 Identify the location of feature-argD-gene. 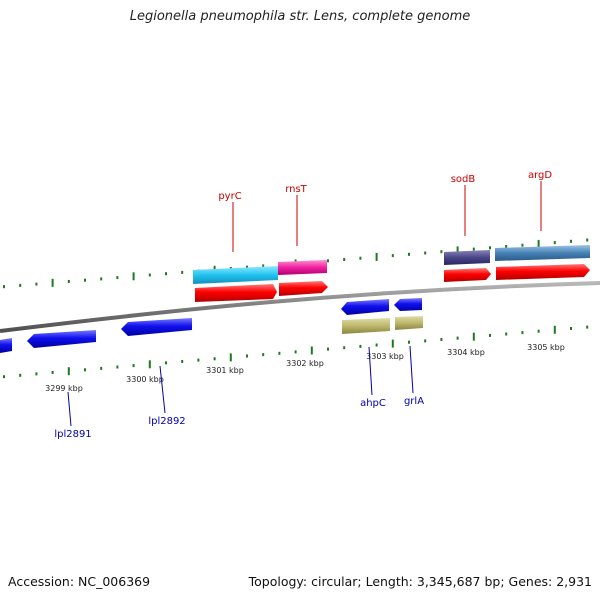
(542, 253).